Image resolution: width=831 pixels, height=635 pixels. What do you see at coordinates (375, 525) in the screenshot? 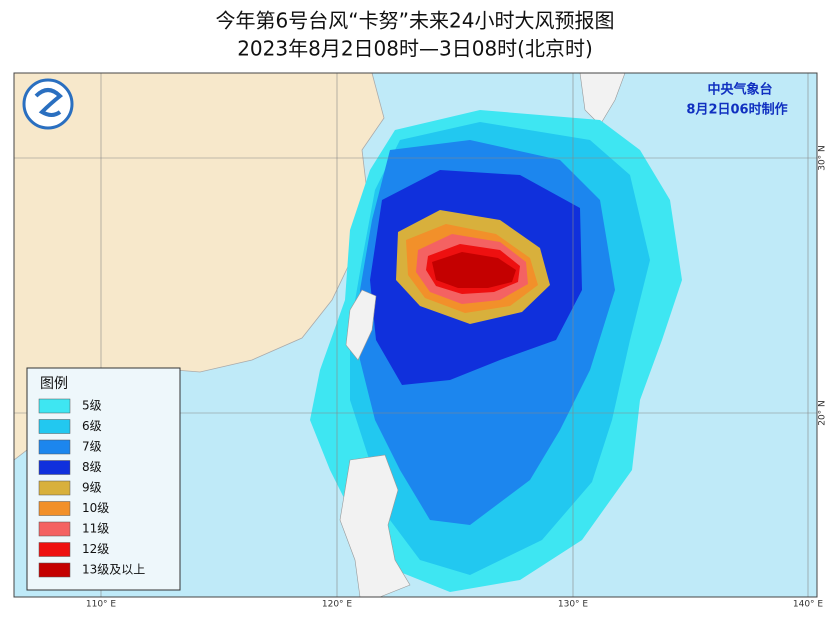
I see `luzon` at bounding box center [375, 525].